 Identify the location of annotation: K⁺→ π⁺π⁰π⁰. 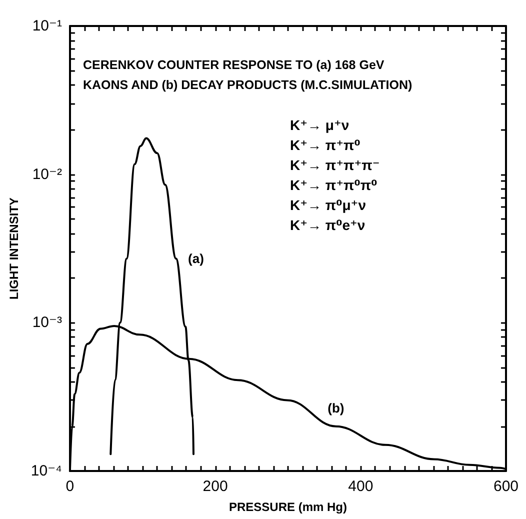
(334, 185).